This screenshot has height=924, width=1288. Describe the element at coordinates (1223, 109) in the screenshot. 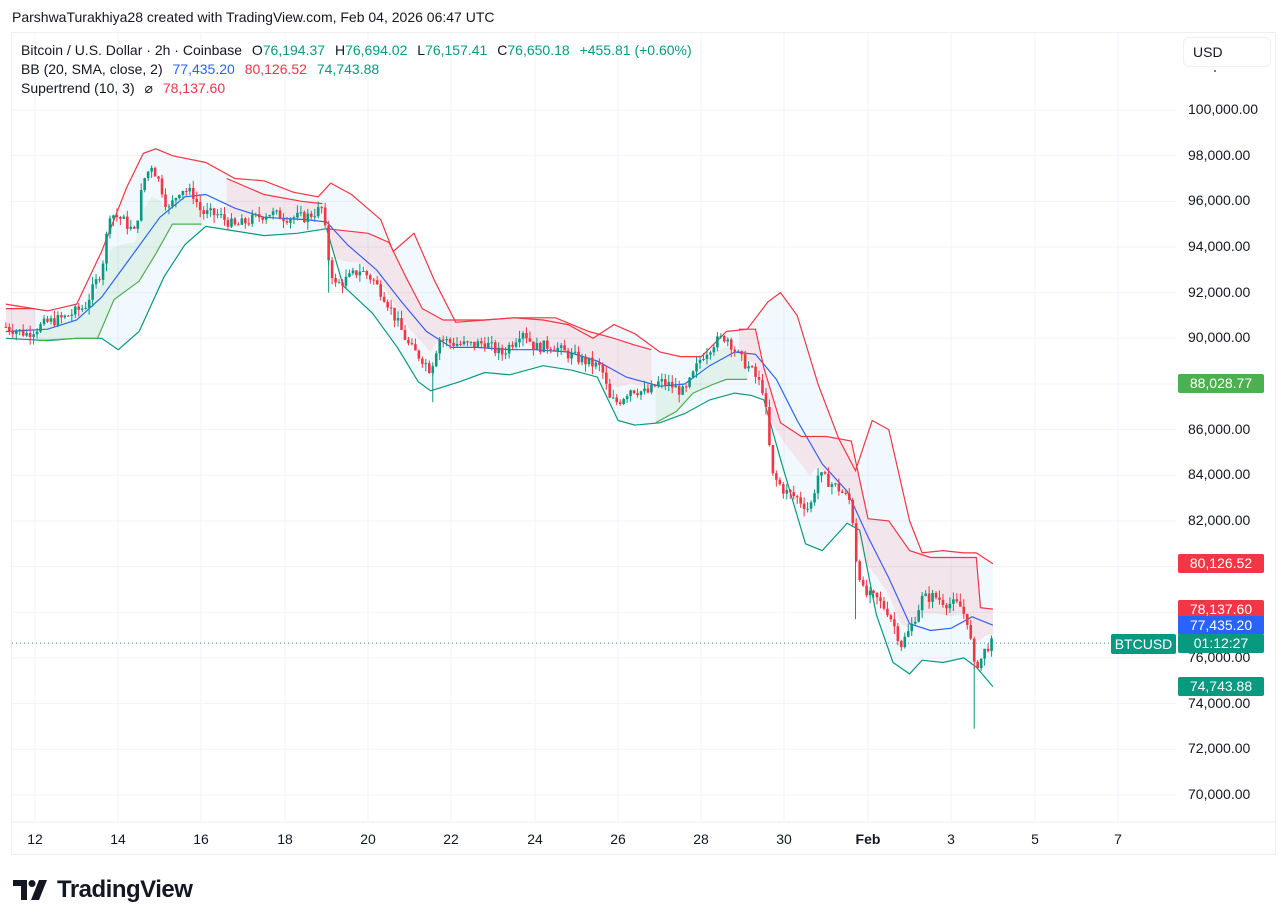

I see `price-tick: 100,000.00` at that location.